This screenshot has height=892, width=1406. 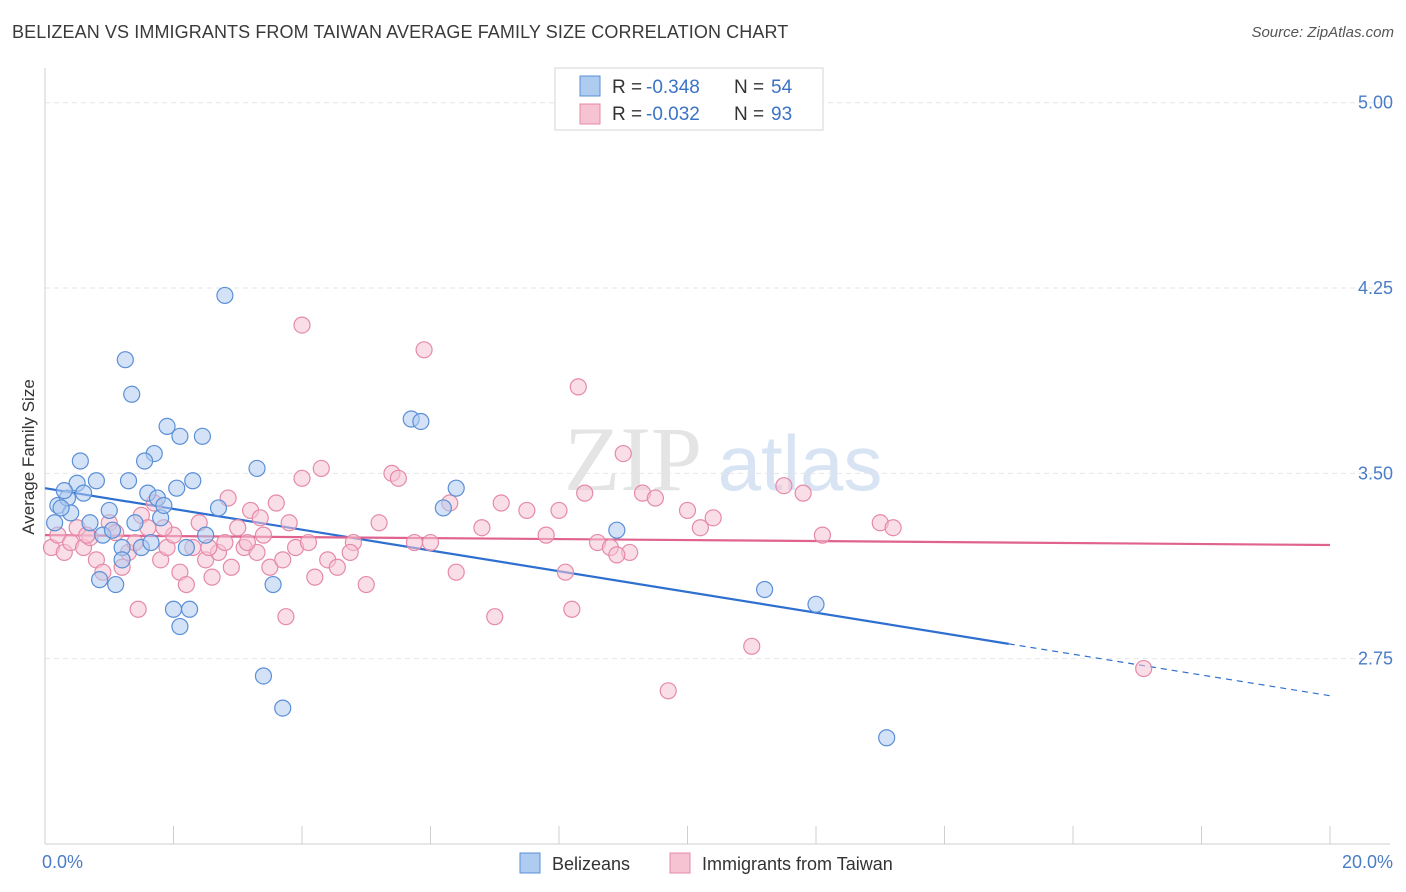 I want to click on y-axis-label: Average Family Size, so click(x=28, y=457).